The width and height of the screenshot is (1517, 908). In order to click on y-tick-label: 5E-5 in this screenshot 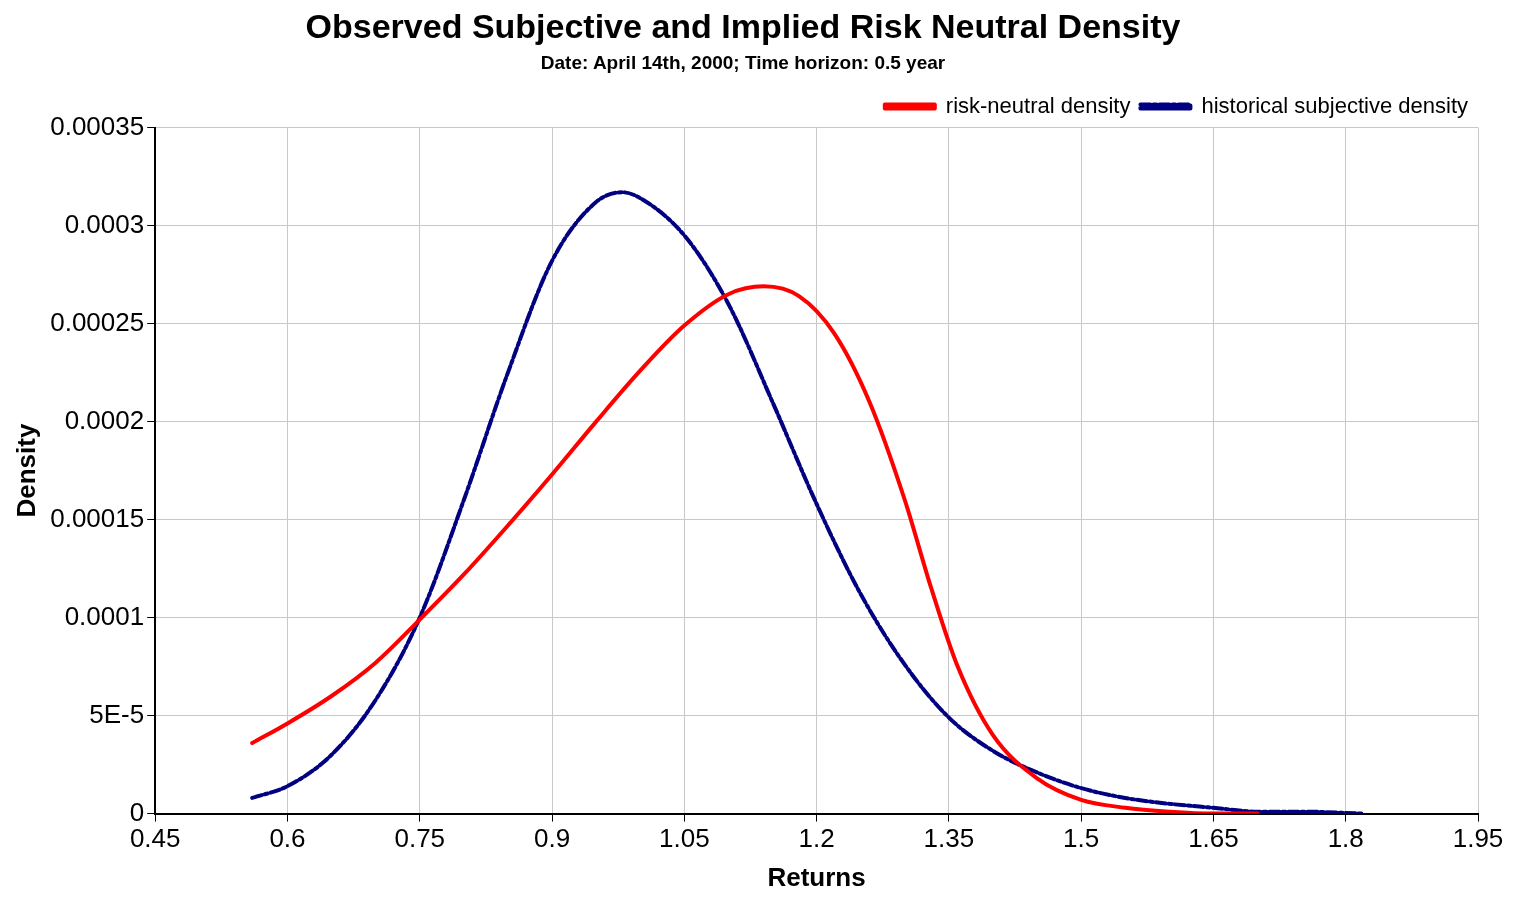, I will do `click(117, 713)`.